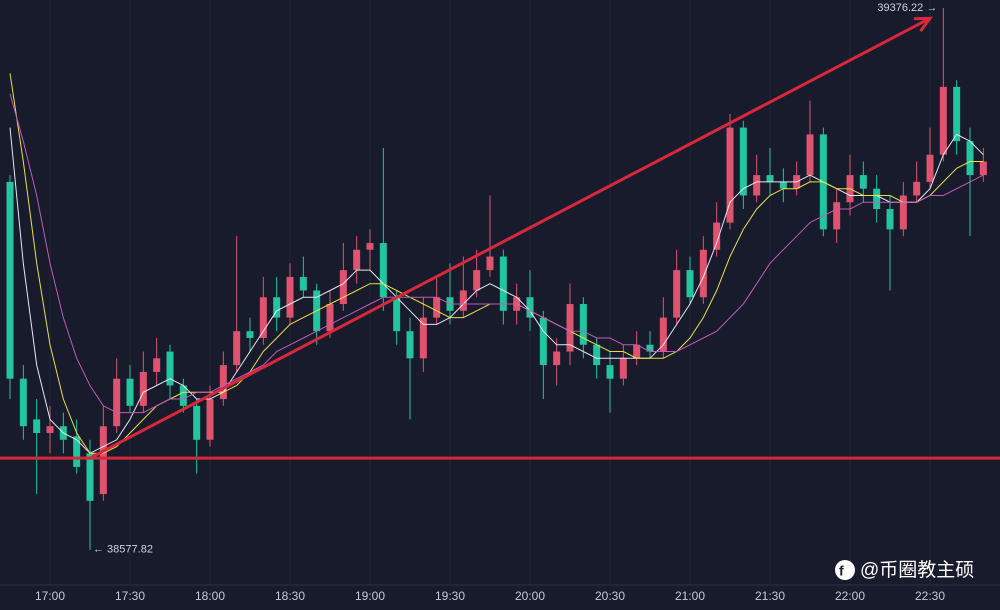 This screenshot has height=610, width=1000. I want to click on x-tick-label: 18:00, so click(210, 596).